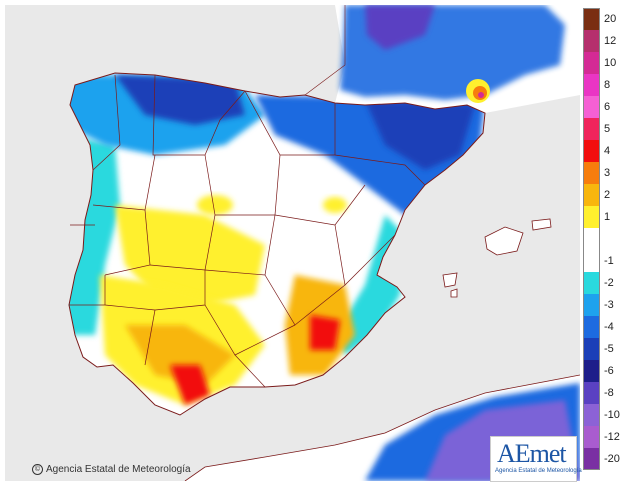 This screenshot has width=630, height=500. I want to click on legend-label: -6, so click(609, 371).